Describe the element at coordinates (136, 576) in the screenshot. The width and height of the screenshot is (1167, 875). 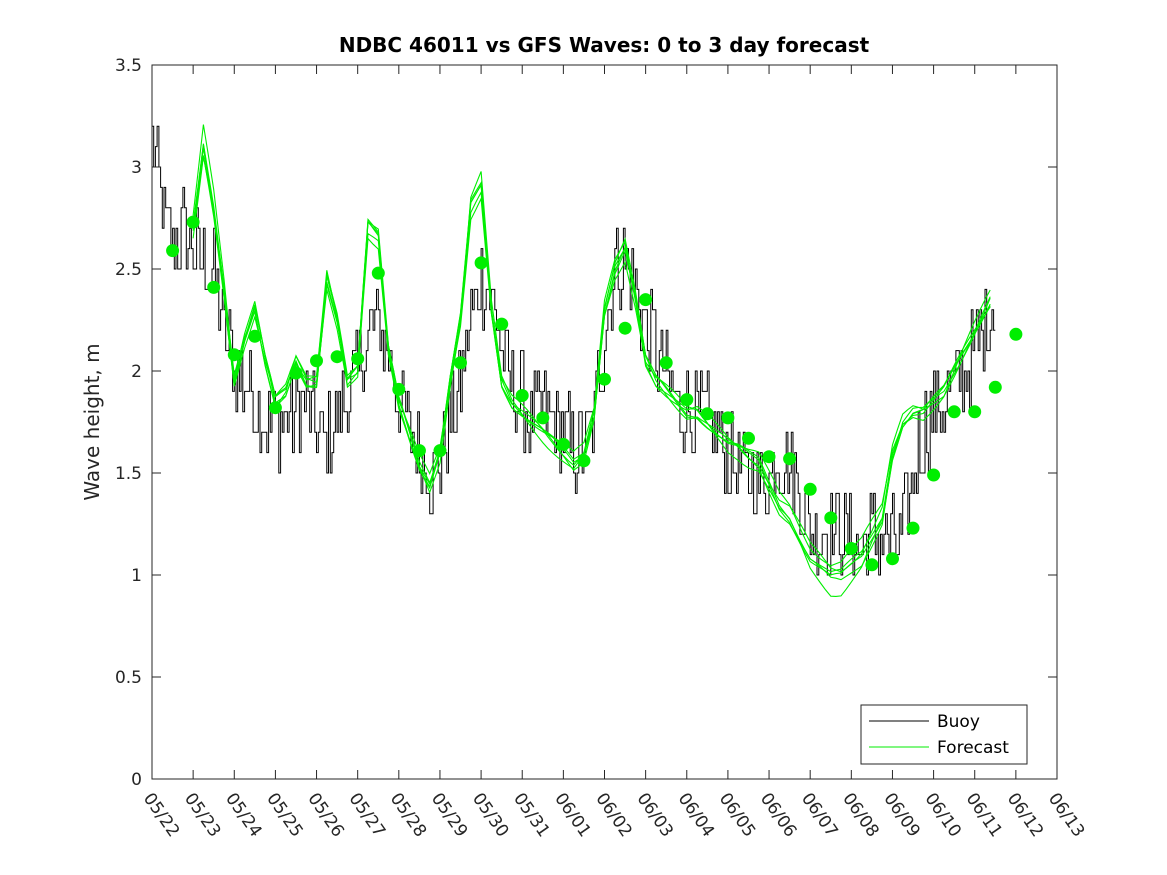
I see `y-tick-label: 1` at that location.